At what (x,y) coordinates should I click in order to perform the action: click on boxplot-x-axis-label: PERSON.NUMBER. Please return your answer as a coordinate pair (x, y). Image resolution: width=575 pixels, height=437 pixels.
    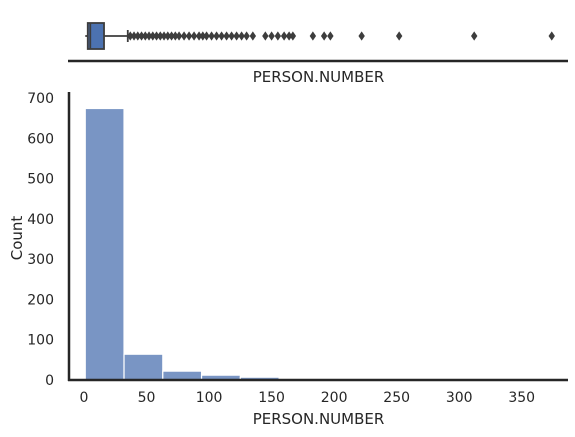
    Looking at the image, I should click on (319, 77).